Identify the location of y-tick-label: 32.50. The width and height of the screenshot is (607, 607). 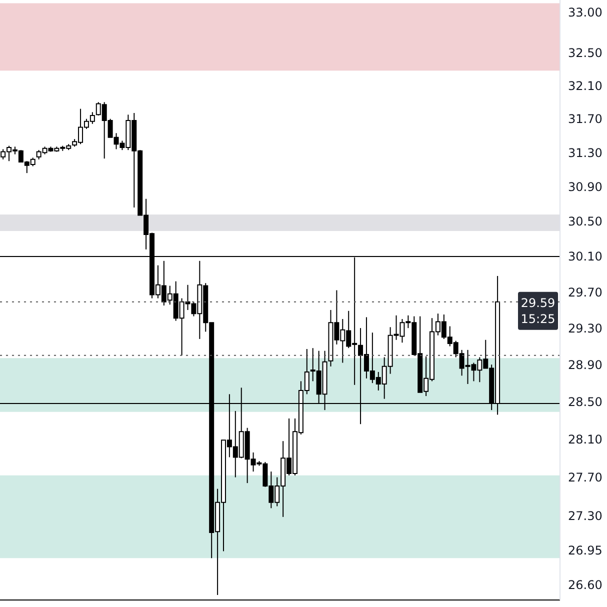
(585, 53).